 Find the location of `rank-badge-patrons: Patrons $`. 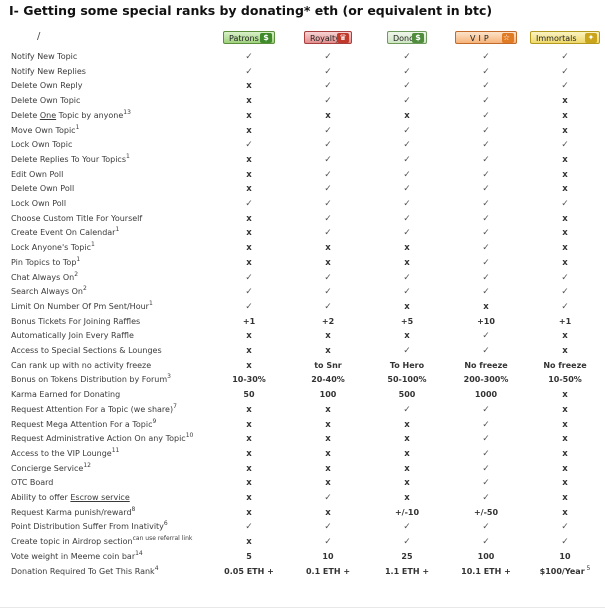

rank-badge-patrons: Patrons $ is located at coordinates (249, 37).